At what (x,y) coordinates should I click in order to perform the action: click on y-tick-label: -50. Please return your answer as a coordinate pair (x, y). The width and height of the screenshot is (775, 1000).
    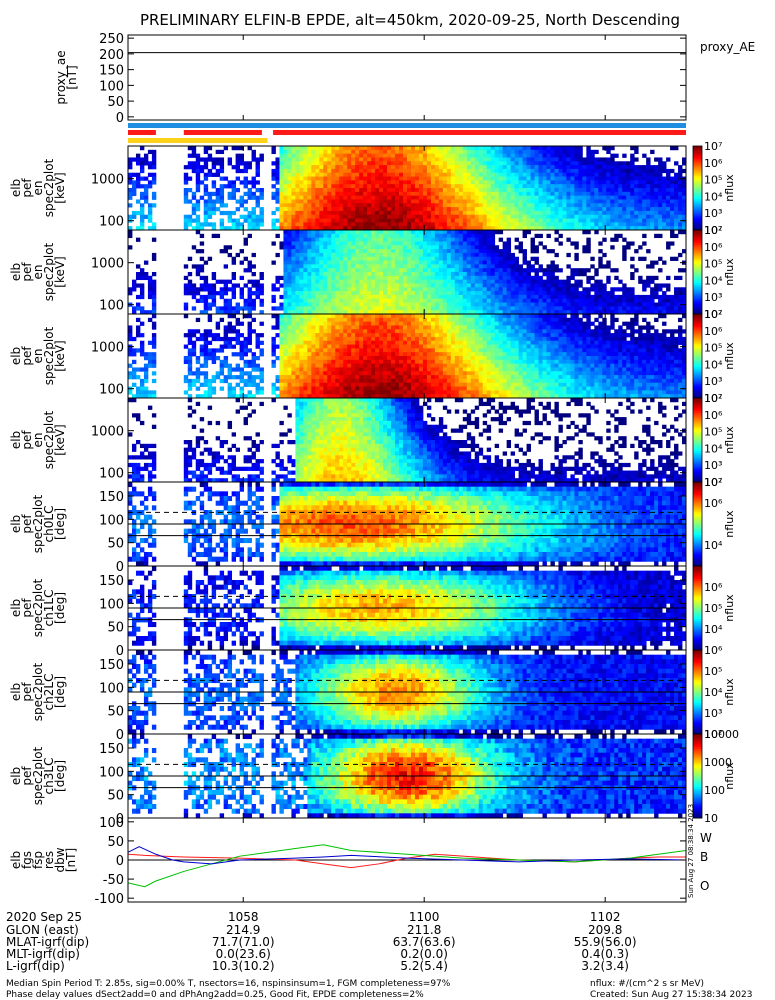
    Looking at the image, I should click on (113, 880).